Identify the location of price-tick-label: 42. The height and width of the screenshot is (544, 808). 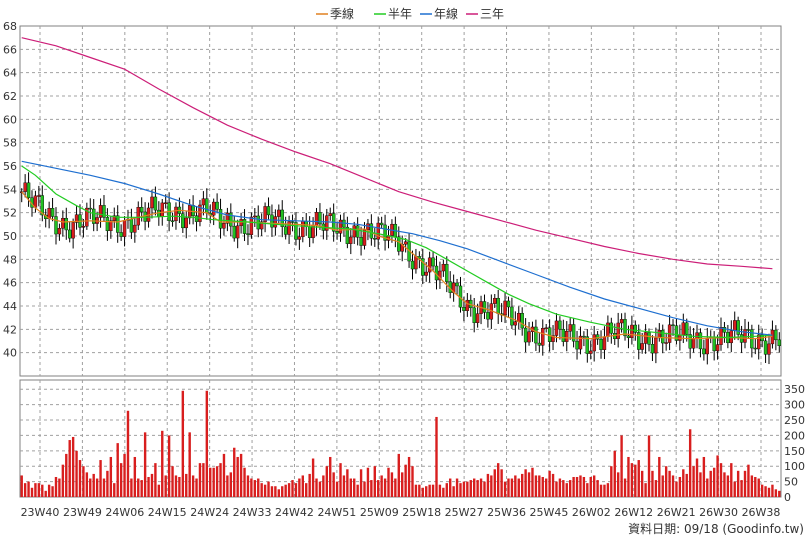
(10, 329).